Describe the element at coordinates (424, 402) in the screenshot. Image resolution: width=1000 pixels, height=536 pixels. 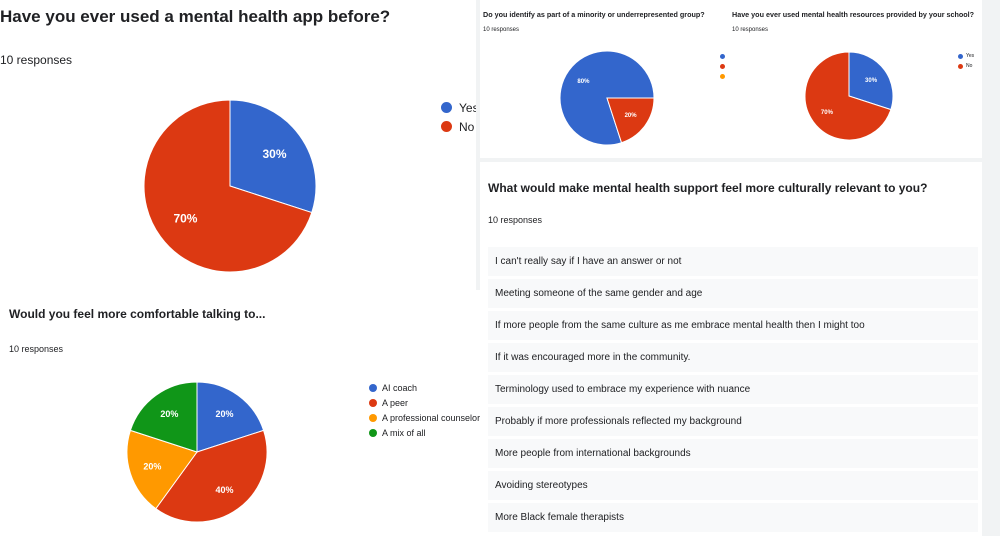
I see `legend-item: A peer` at that location.